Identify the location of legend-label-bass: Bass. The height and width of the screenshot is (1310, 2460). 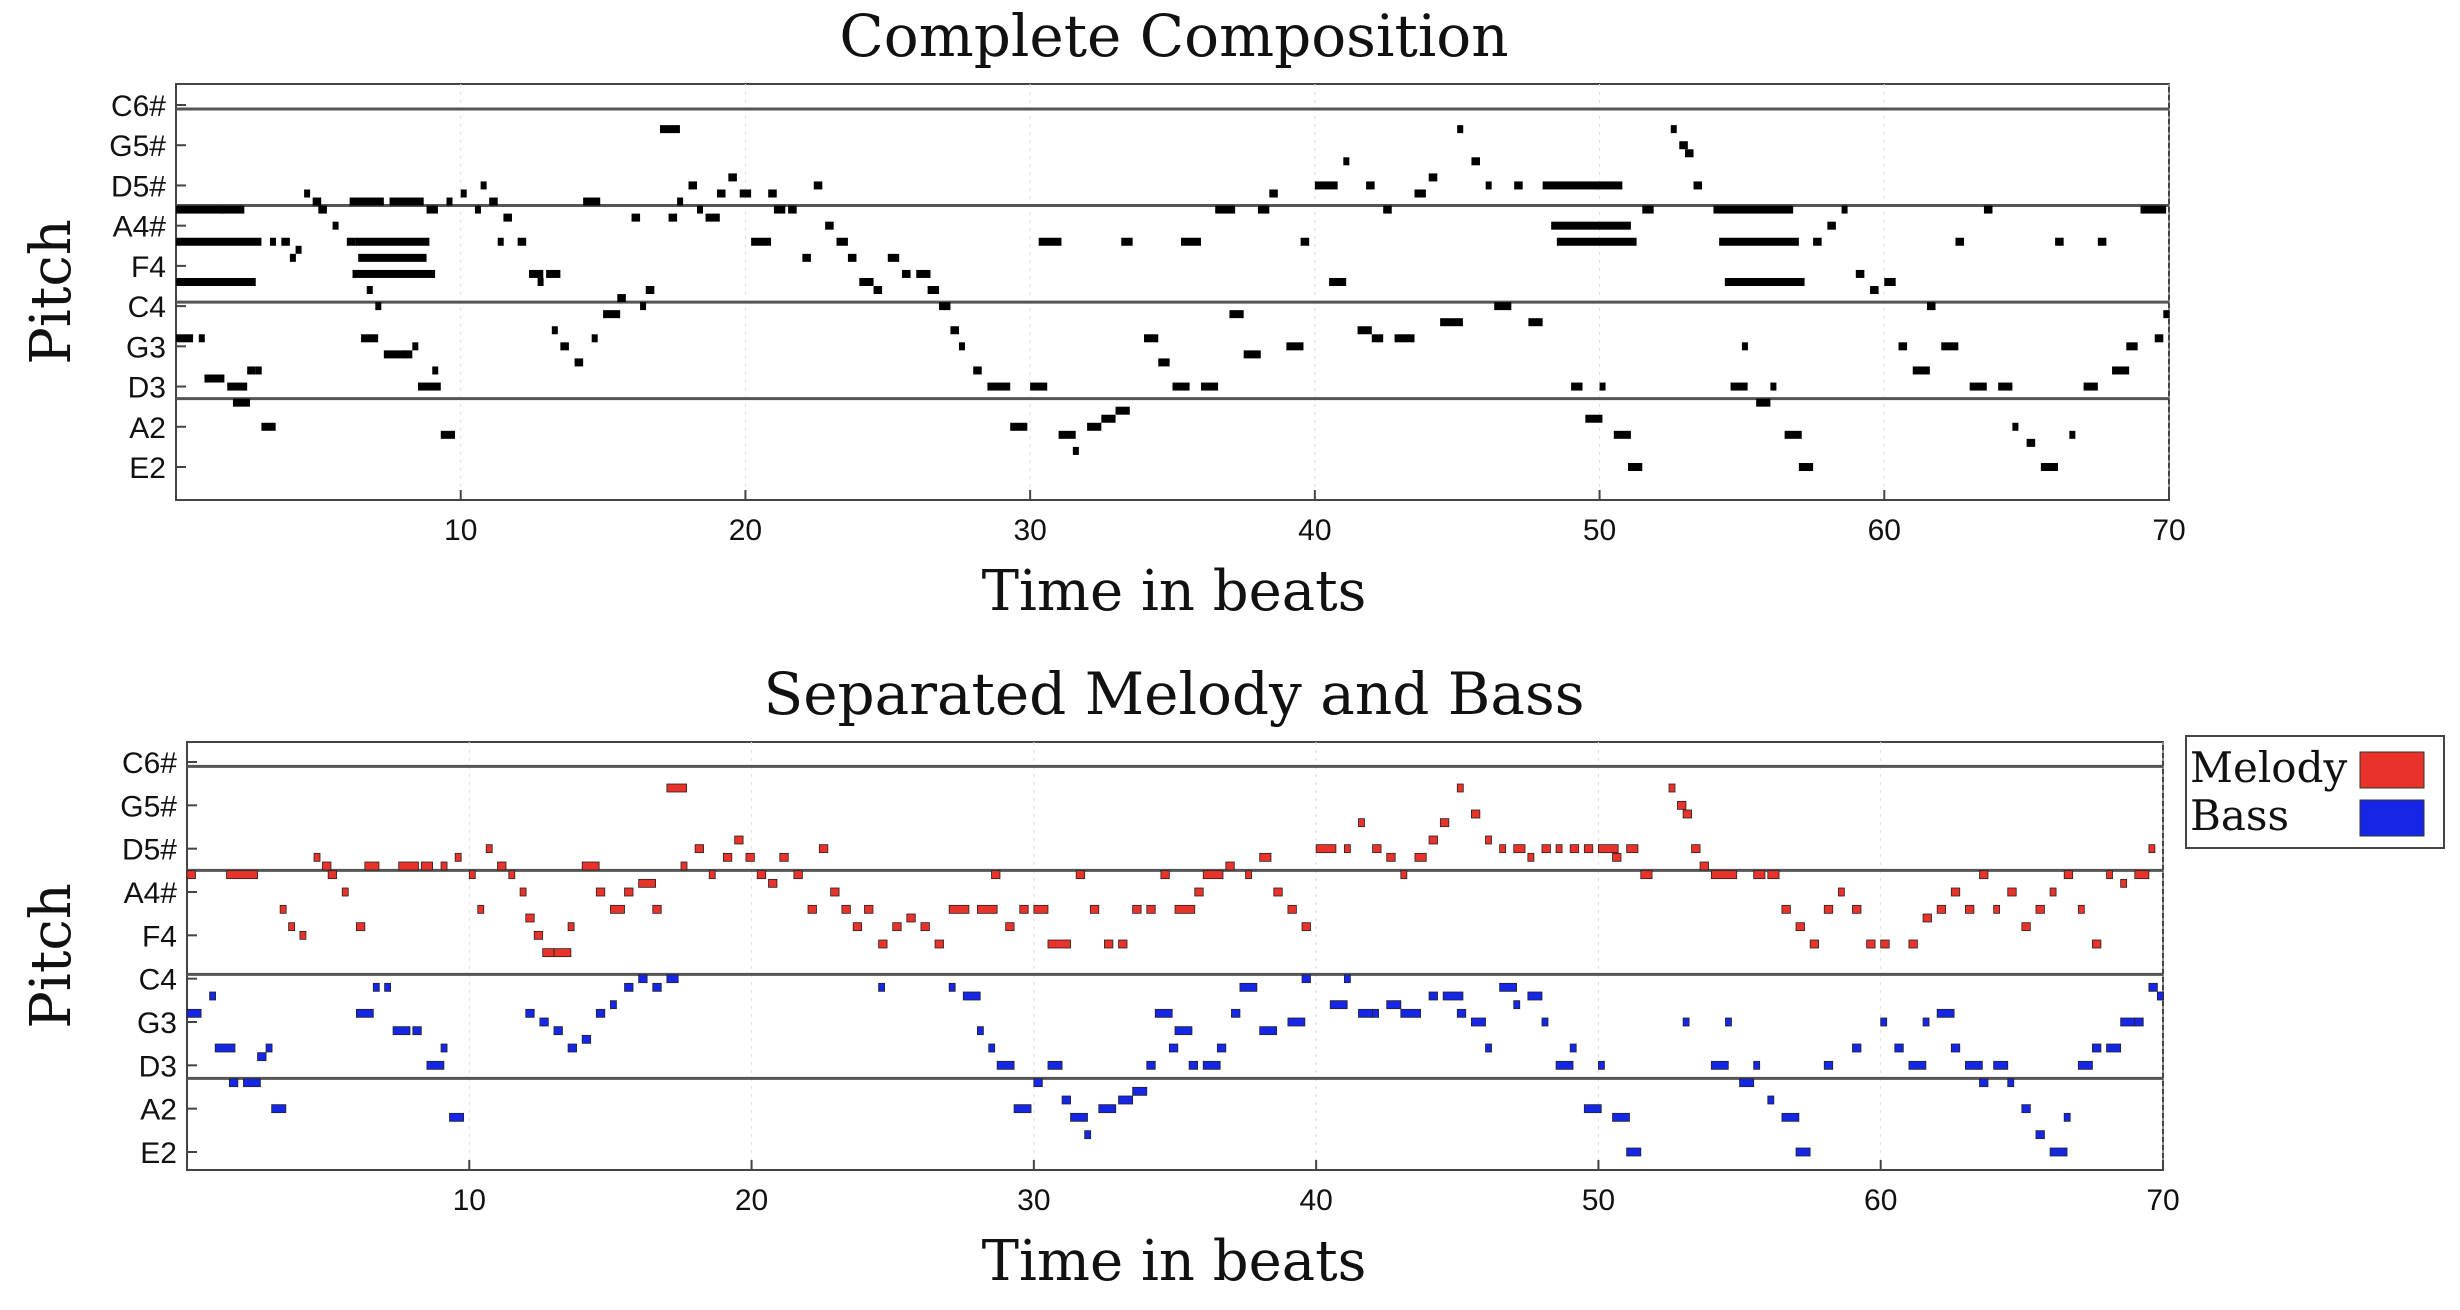
(2239, 815).